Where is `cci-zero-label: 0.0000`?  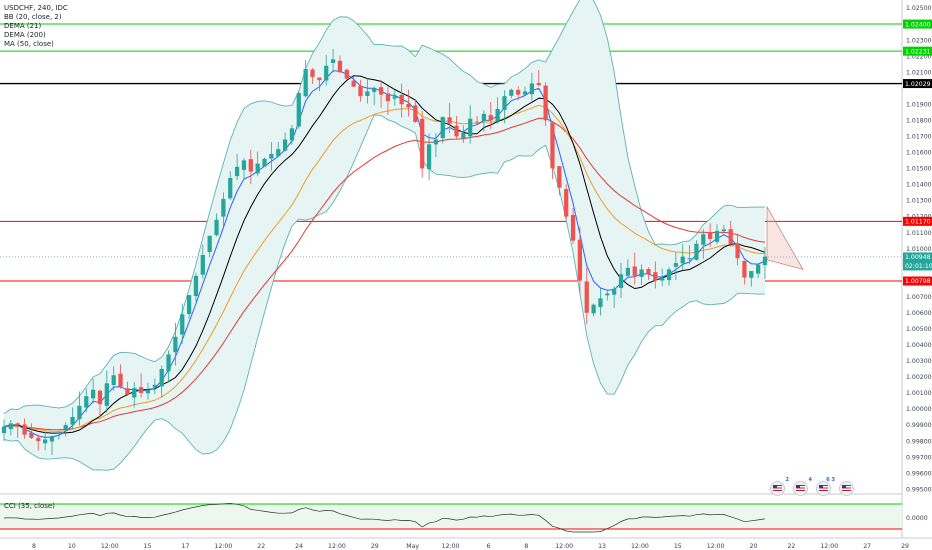 cci-zero-label: 0.0000 is located at coordinates (917, 518).